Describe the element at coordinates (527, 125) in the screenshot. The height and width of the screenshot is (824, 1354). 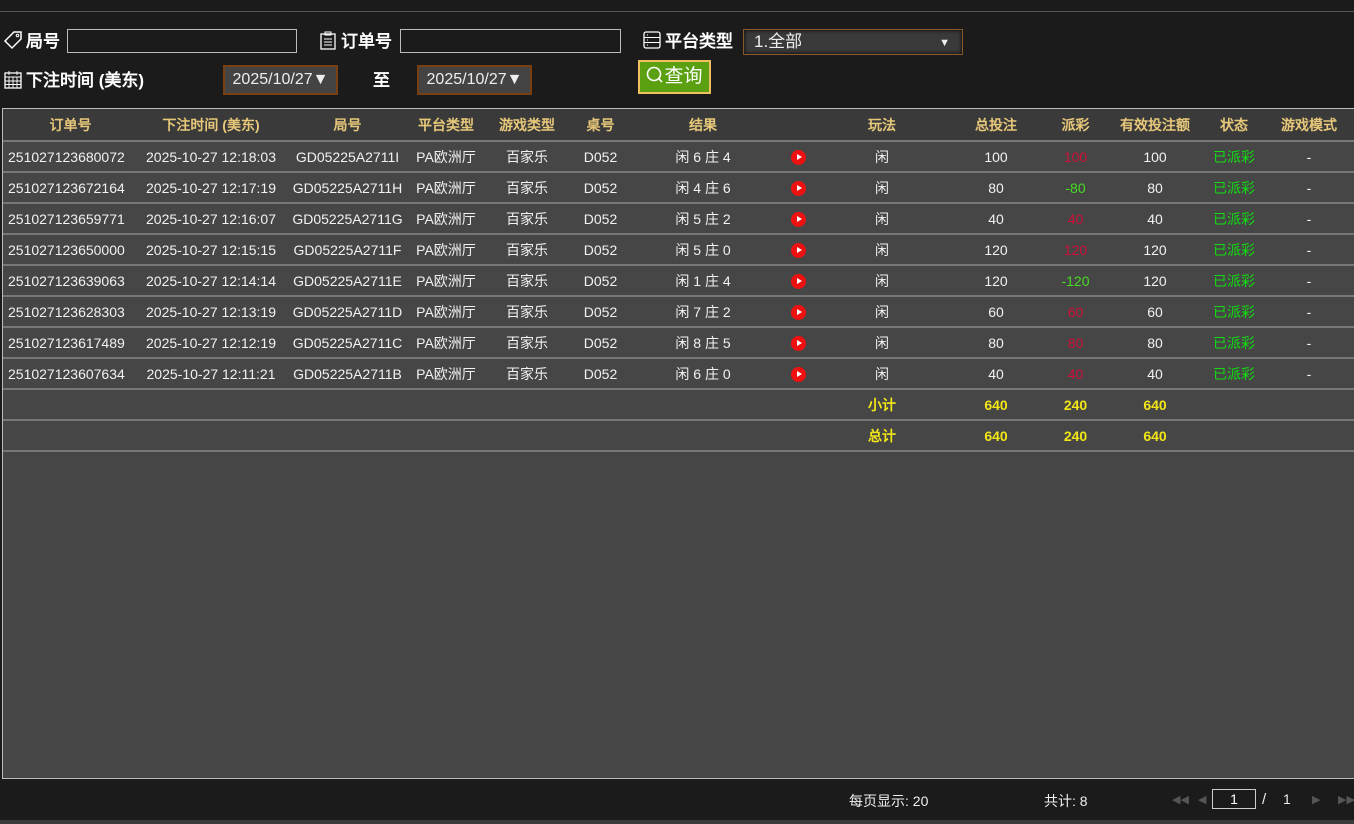
I see `header-game: 游戏类型` at that location.